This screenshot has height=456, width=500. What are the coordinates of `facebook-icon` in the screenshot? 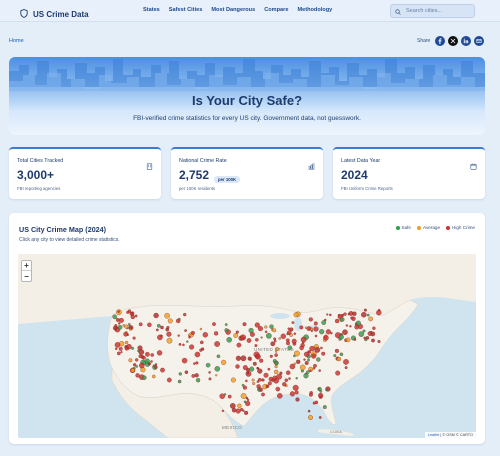 It's located at (440, 41).